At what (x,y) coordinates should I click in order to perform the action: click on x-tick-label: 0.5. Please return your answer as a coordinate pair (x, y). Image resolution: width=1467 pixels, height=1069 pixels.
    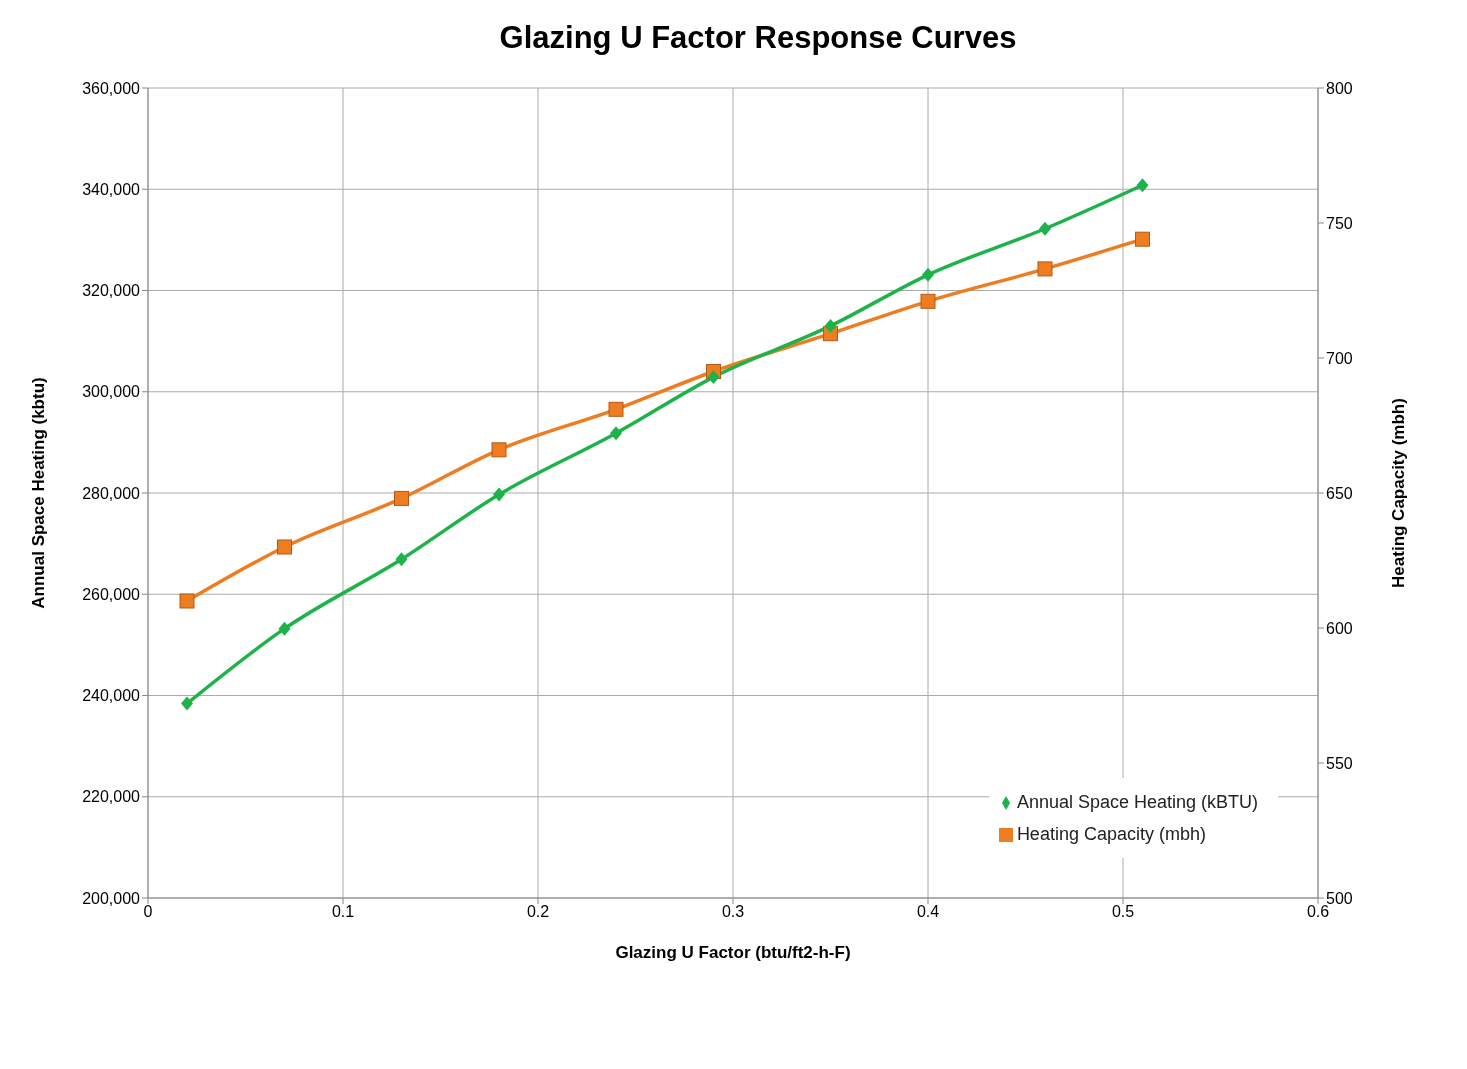
    Looking at the image, I should click on (1123, 912).